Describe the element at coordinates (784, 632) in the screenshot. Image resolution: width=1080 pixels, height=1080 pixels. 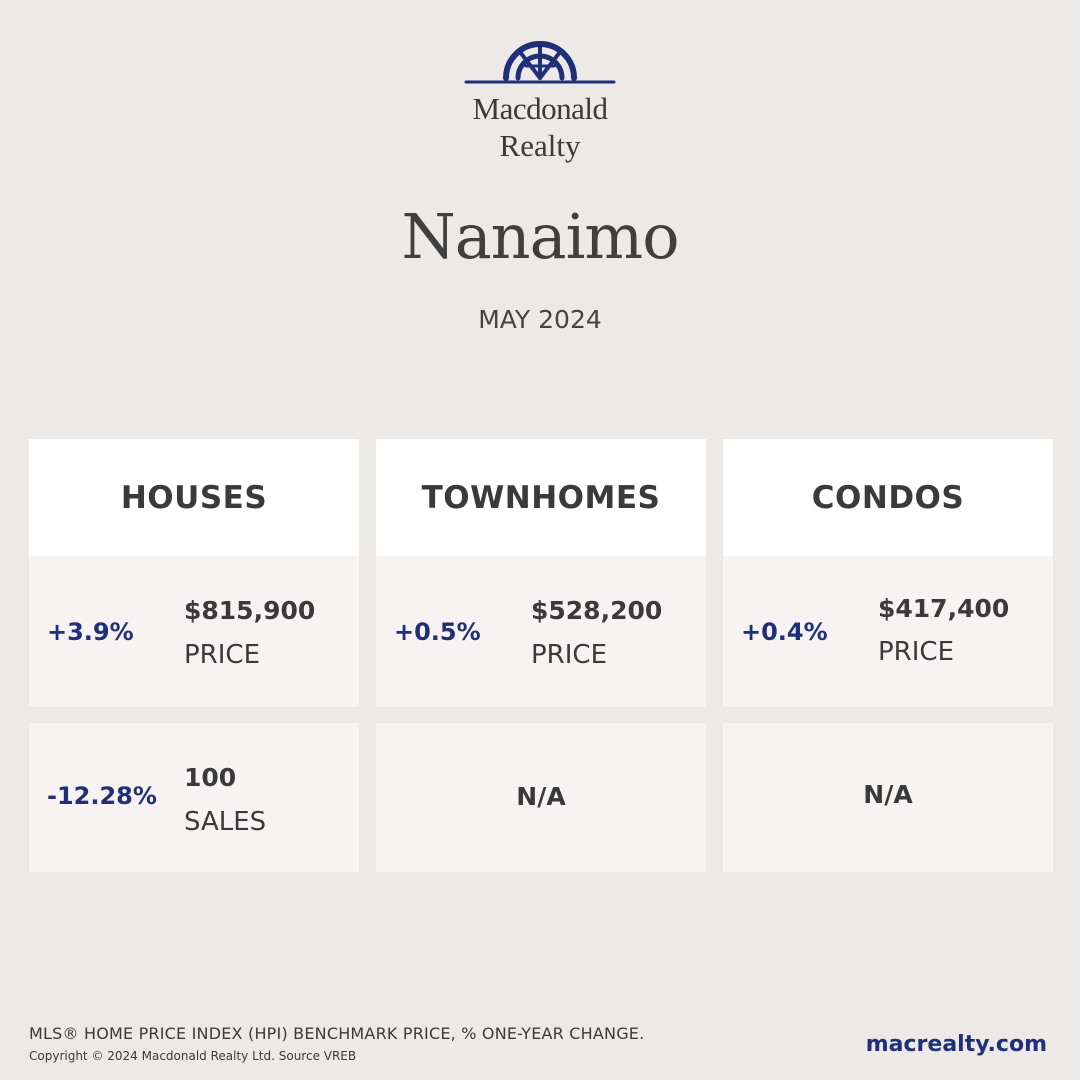
I see `condos-price-change: +0.4%` at that location.